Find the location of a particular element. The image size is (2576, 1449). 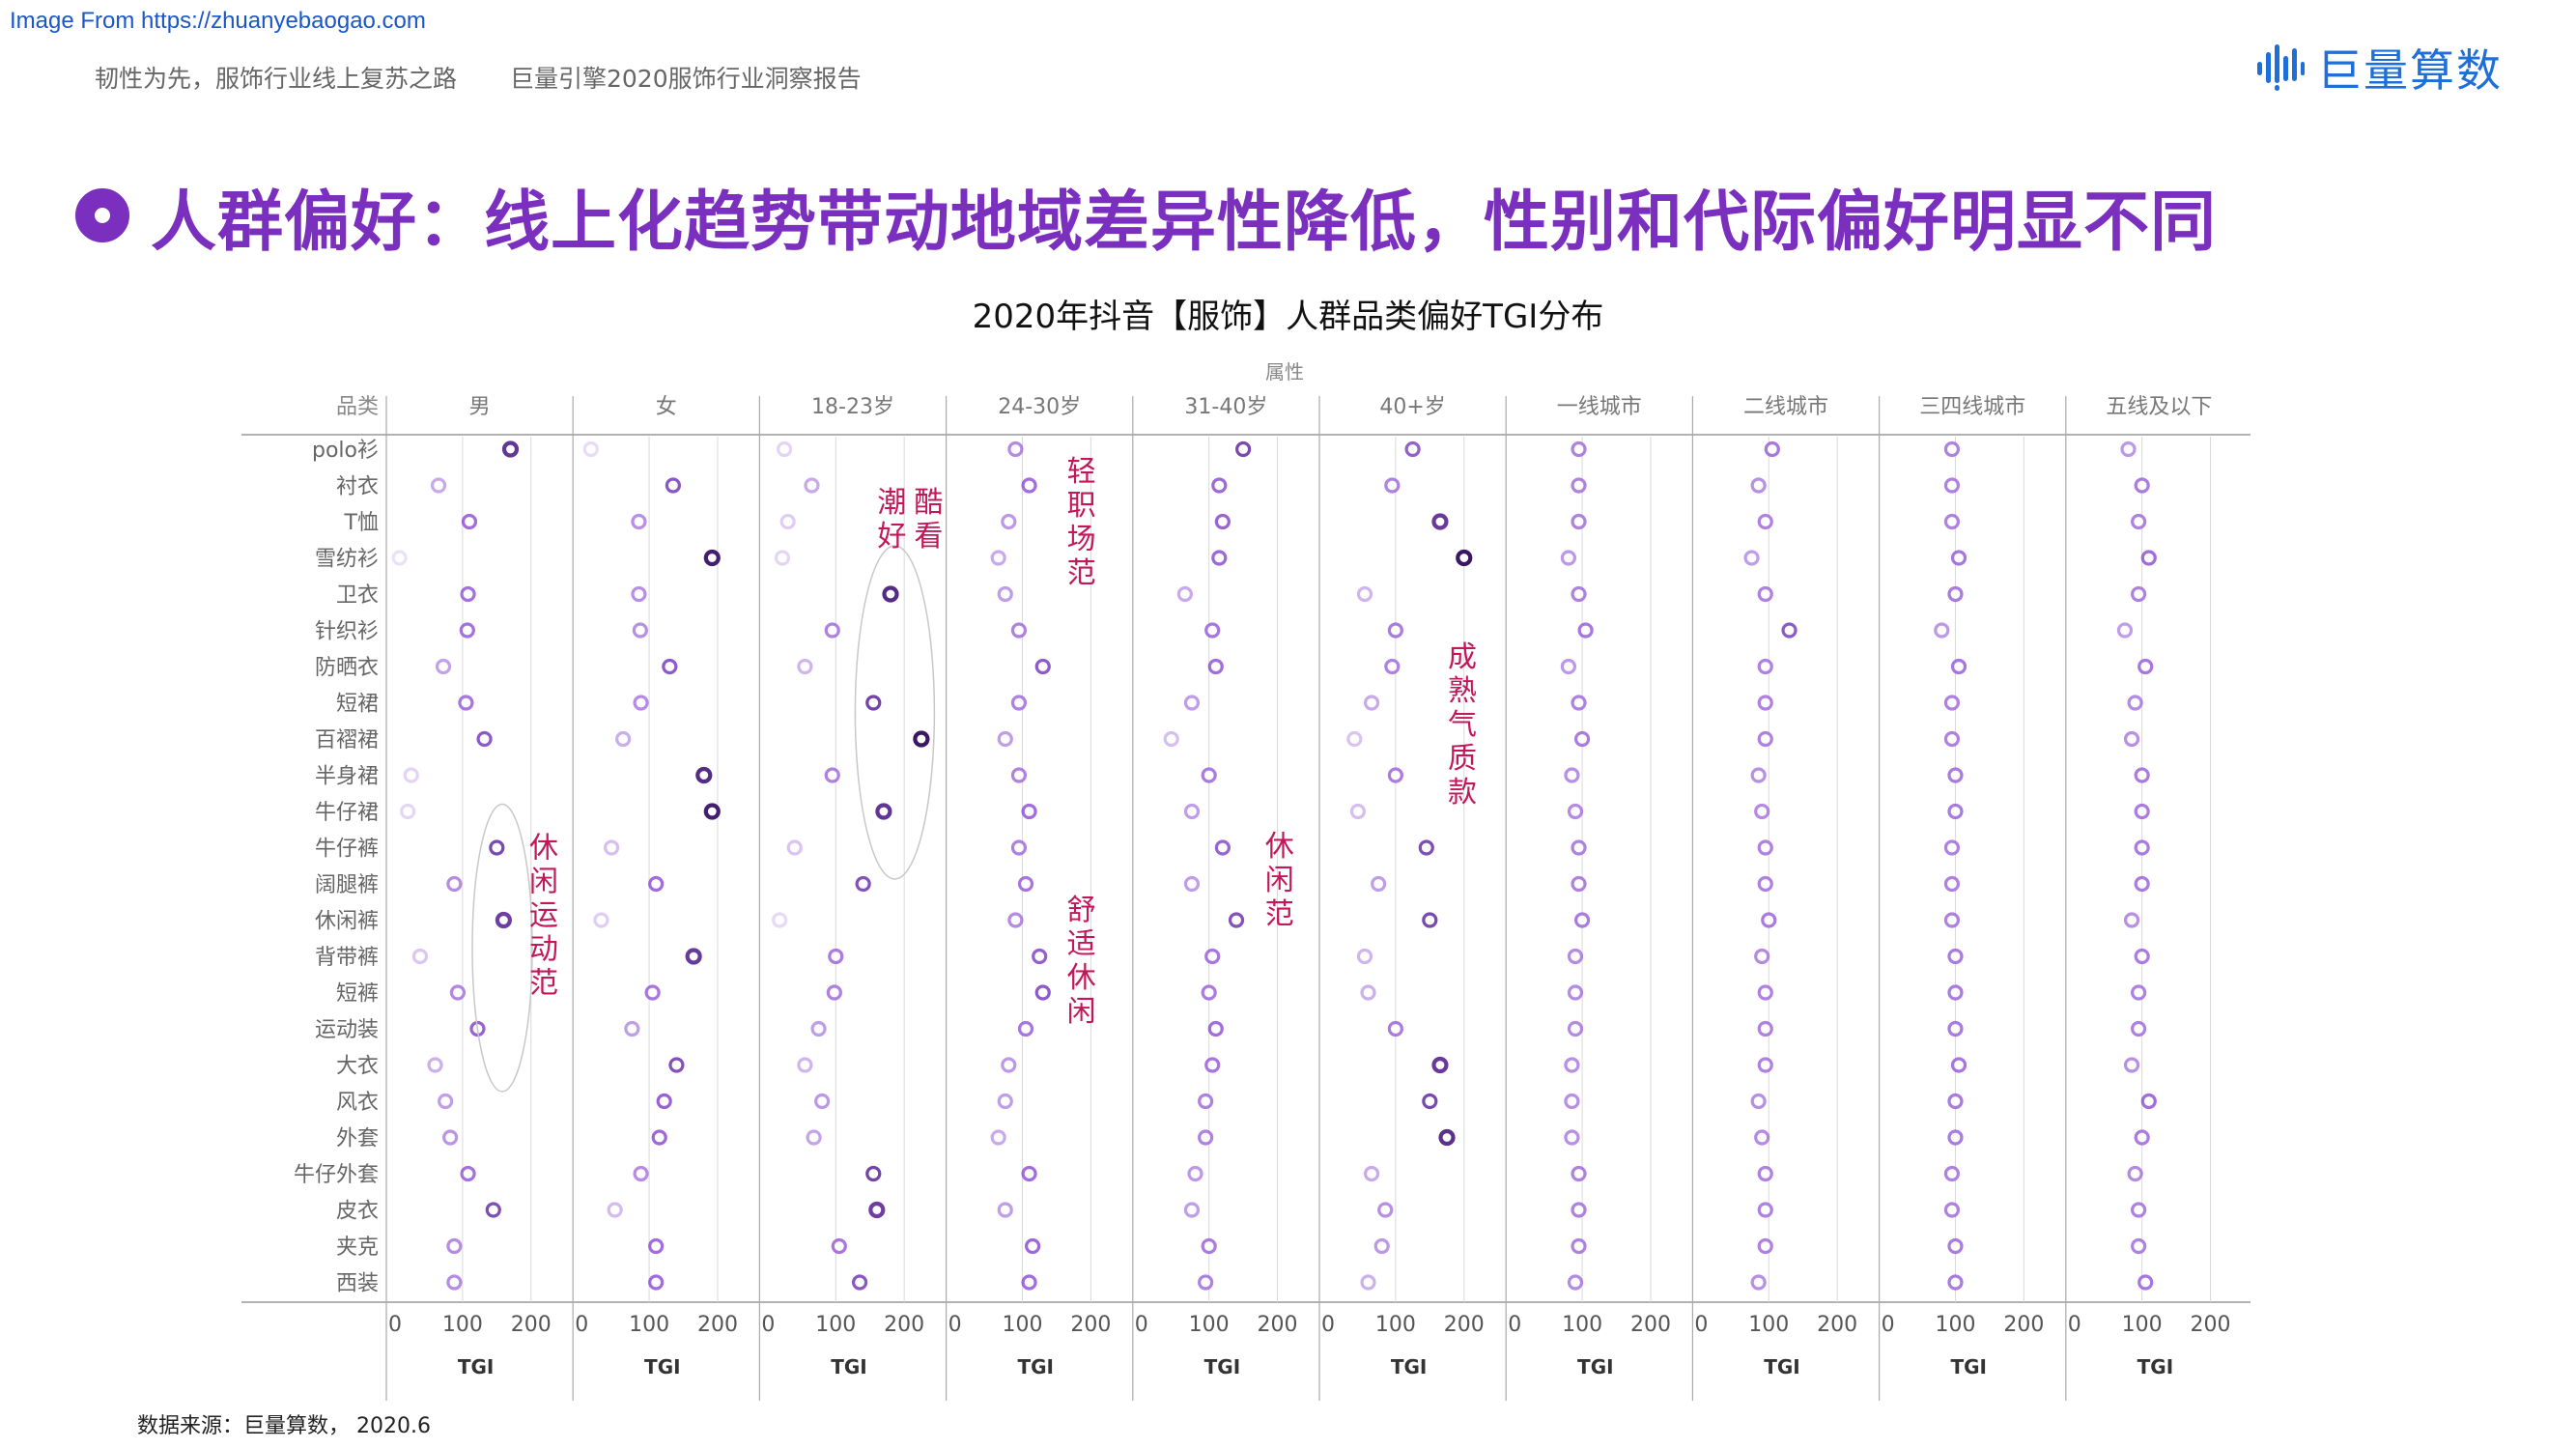

category-label: 大衣 is located at coordinates (357, 1067).